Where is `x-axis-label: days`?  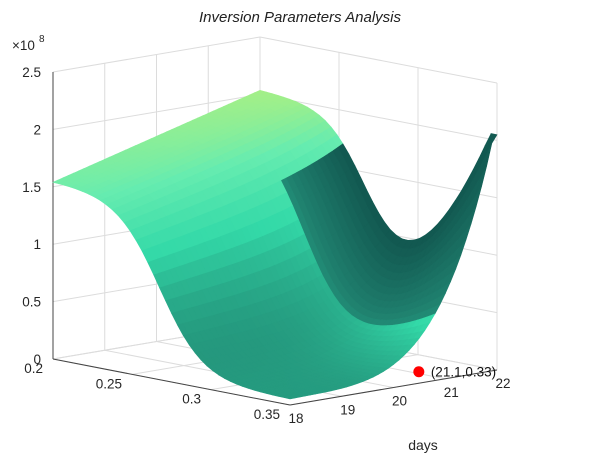 x-axis-label: days is located at coordinates (423, 445).